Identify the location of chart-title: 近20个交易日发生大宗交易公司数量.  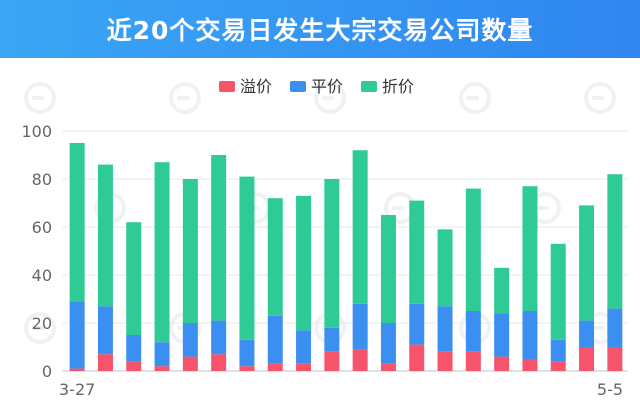
(320, 30).